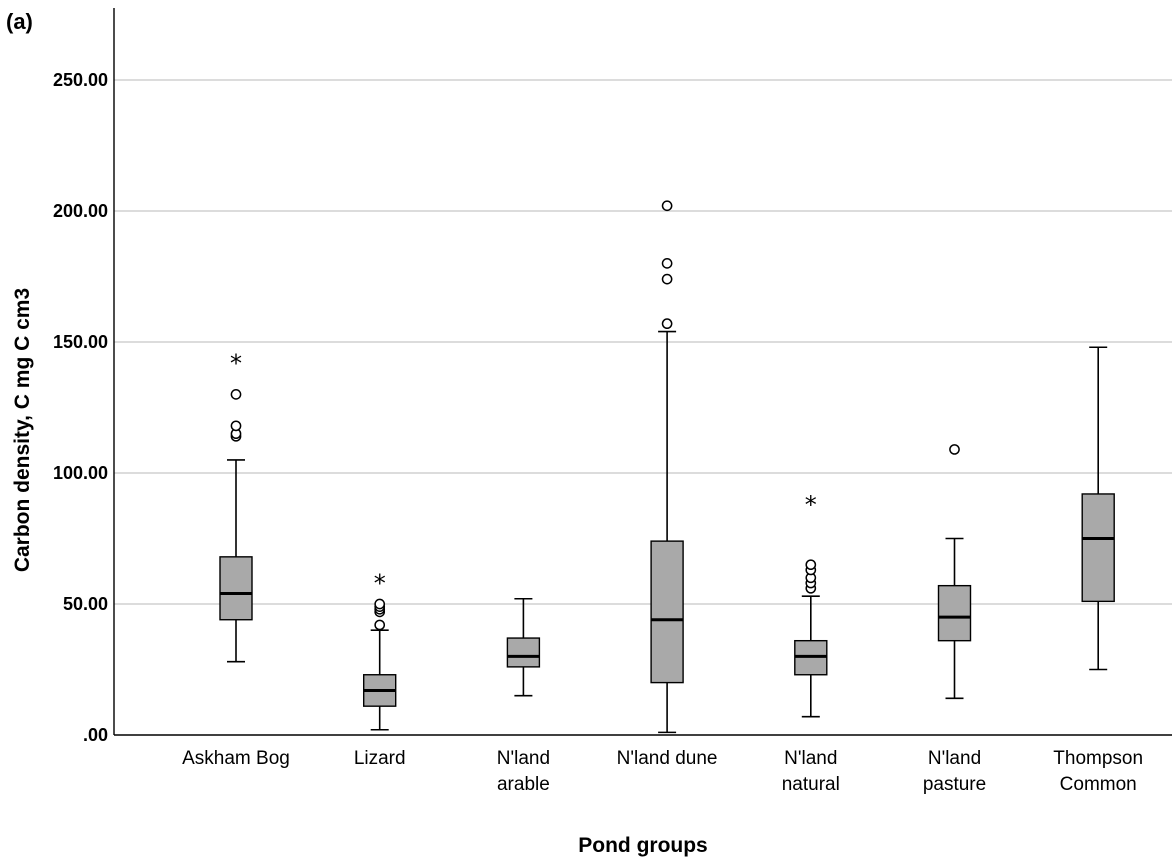  Describe the element at coordinates (80, 407) in the screenshot. I see `y-tick-labels: .00 50.00 100.00 150.00 200.00 250.00` at that location.